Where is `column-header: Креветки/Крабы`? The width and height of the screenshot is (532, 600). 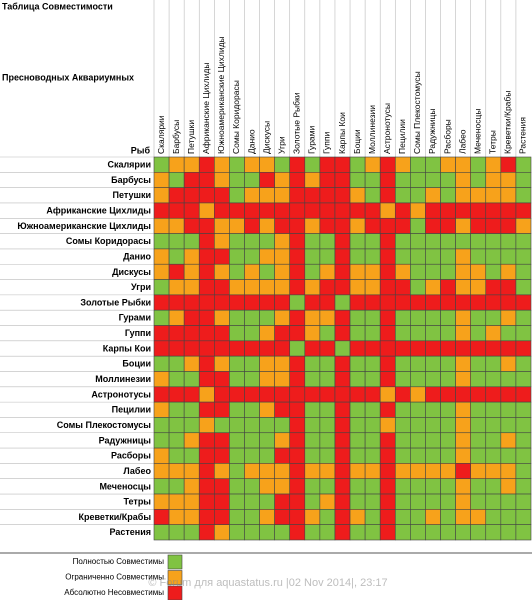
column-header: Креветки/Крабы is located at coordinates (508, 122).